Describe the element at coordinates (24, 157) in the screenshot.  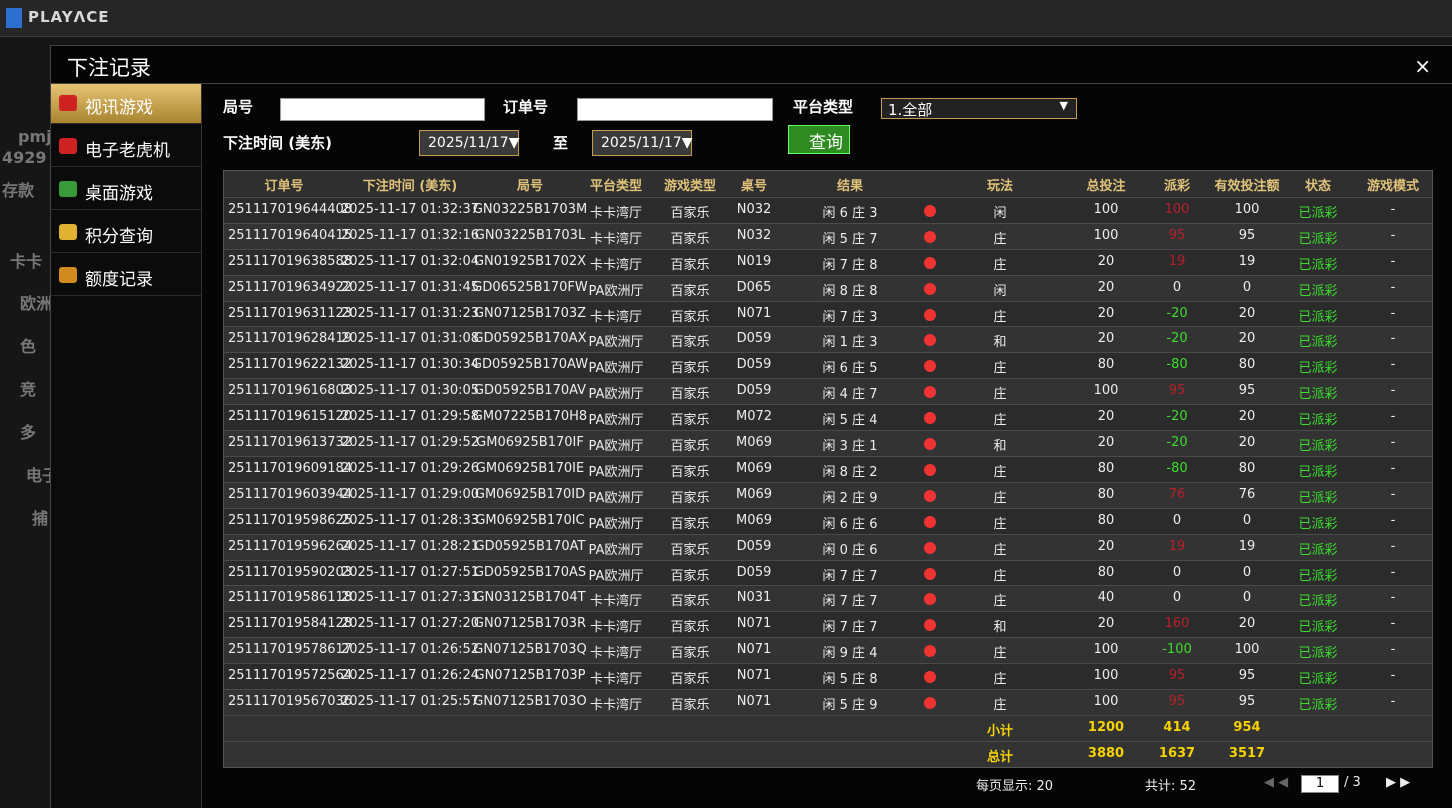
I see `background-text: 4929` at that location.